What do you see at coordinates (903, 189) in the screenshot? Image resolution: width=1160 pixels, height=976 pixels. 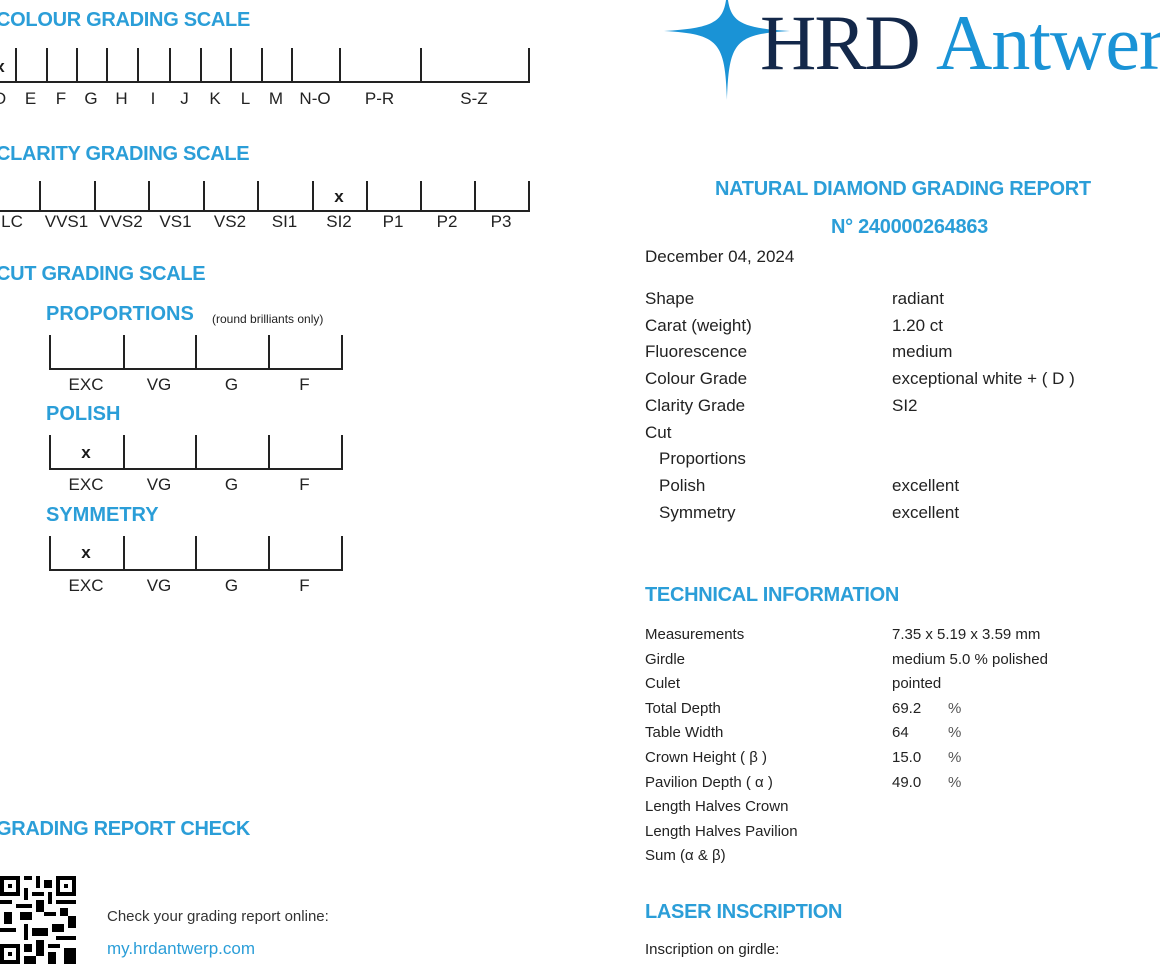 I see `report-title: NATURAL DIAMOND GRADING REPORT` at bounding box center [903, 189].